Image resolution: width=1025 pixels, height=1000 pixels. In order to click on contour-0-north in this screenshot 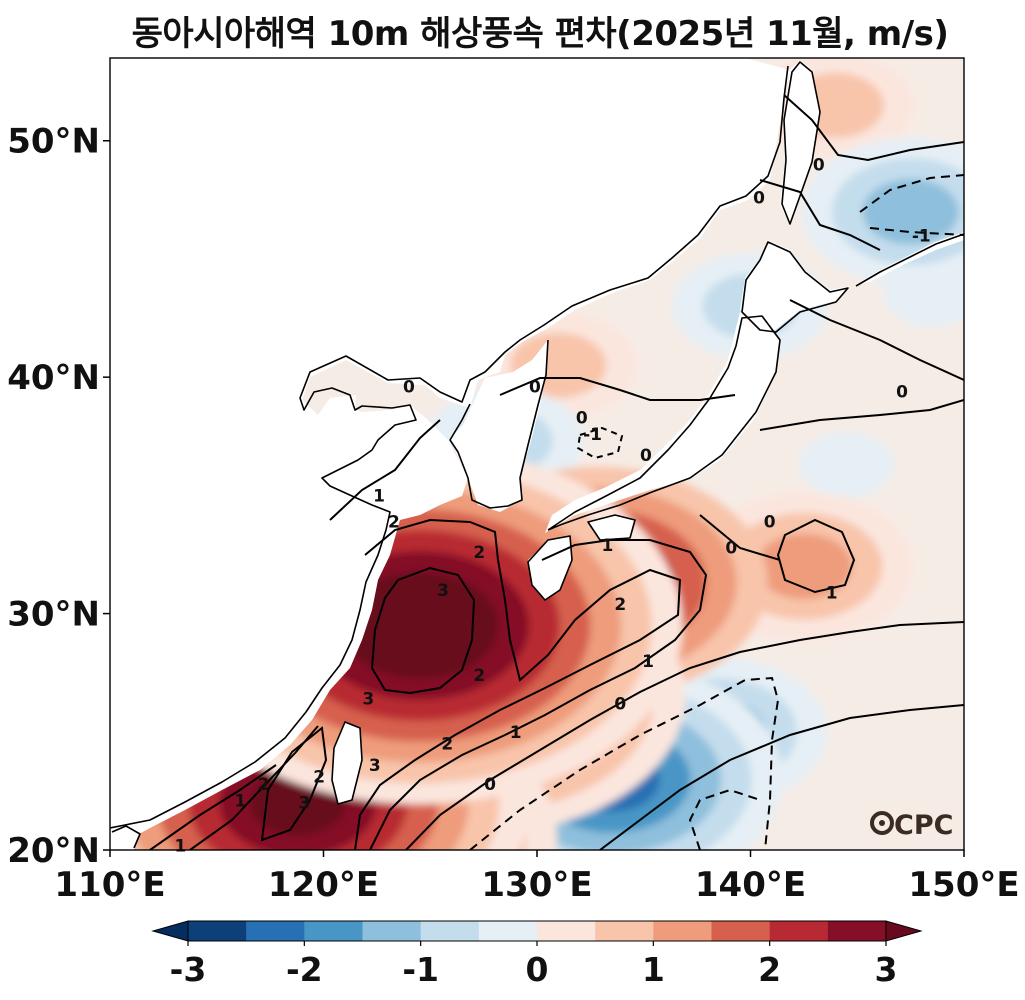, I will do `click(861, 172)`.